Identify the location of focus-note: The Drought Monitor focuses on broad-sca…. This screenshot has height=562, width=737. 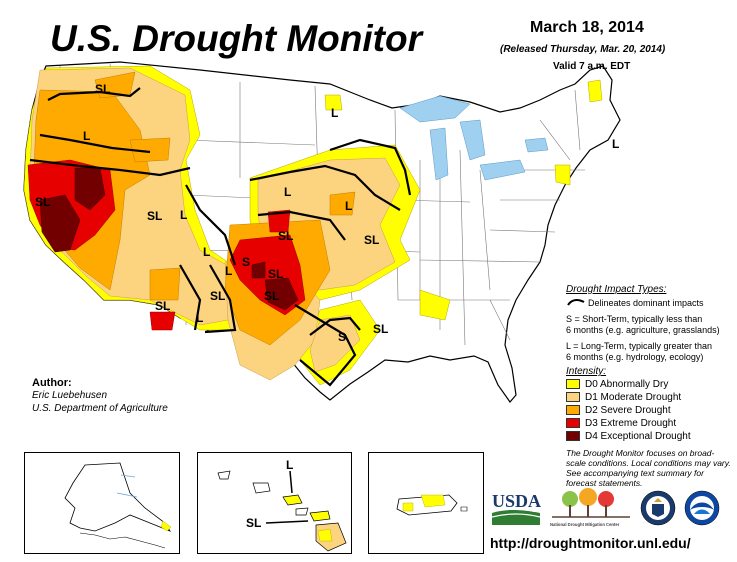
(648, 468).